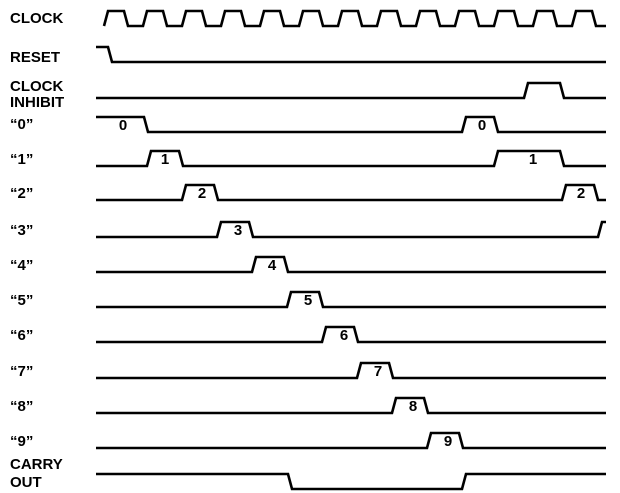 The image size is (620, 493). I want to click on signal-label: “0”, so click(21, 124).